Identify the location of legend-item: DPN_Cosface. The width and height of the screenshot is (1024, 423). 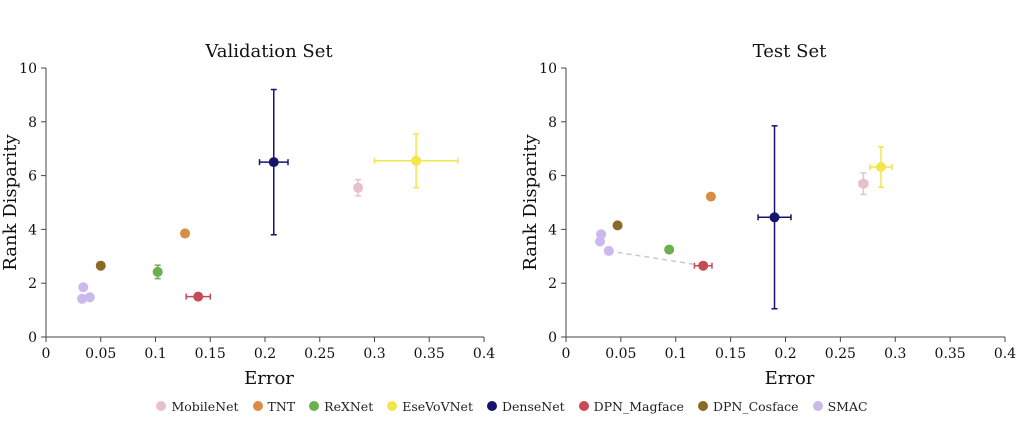
(748, 406).